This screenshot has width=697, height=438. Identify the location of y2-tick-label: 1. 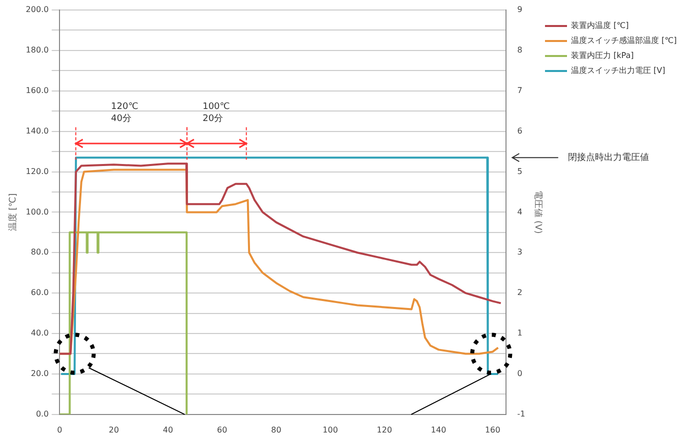
(519, 333).